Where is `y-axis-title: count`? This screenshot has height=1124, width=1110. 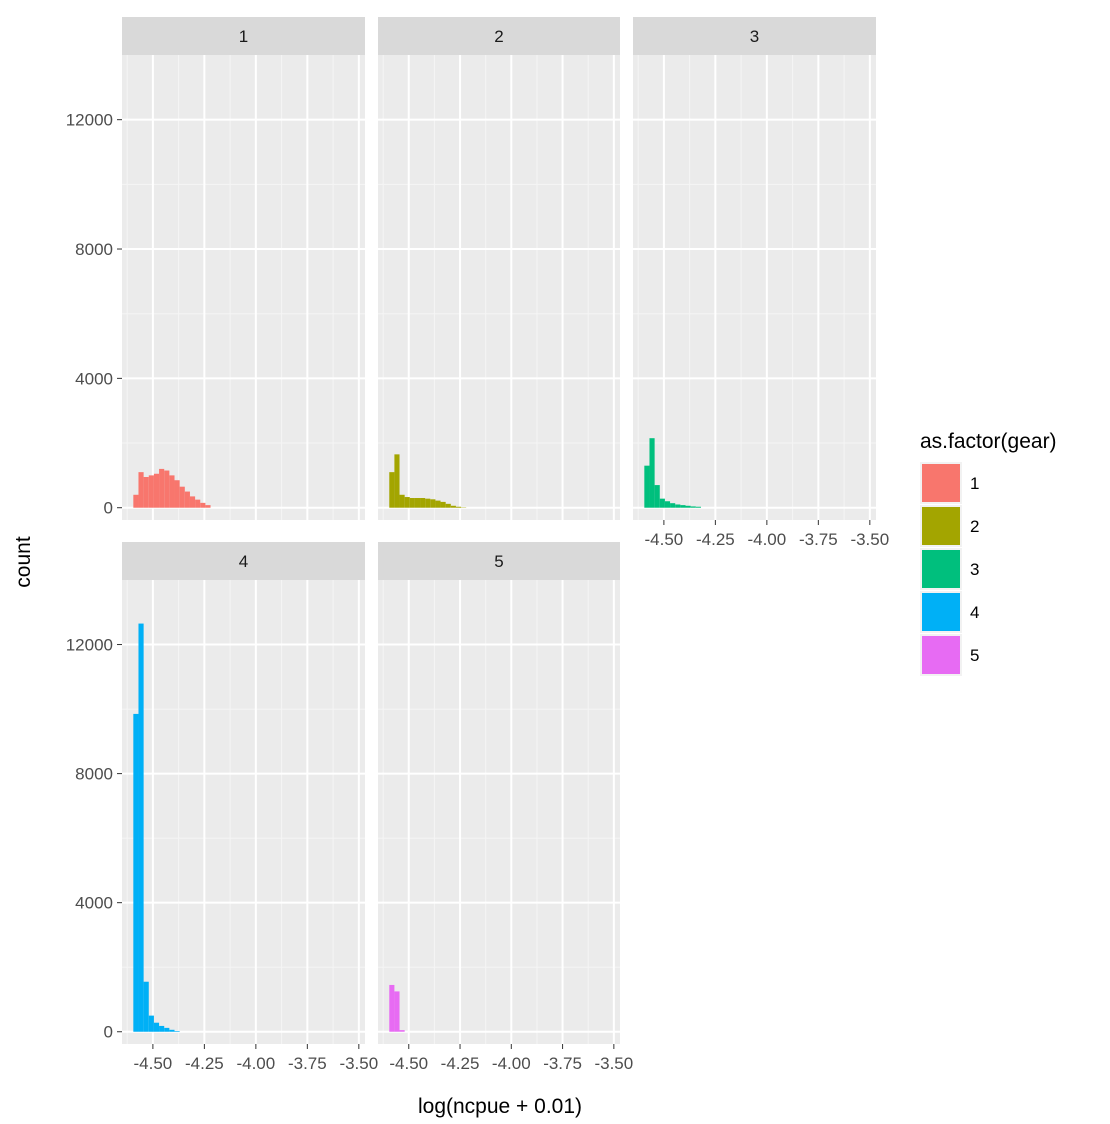
y-axis-title: count is located at coordinates (23, 562).